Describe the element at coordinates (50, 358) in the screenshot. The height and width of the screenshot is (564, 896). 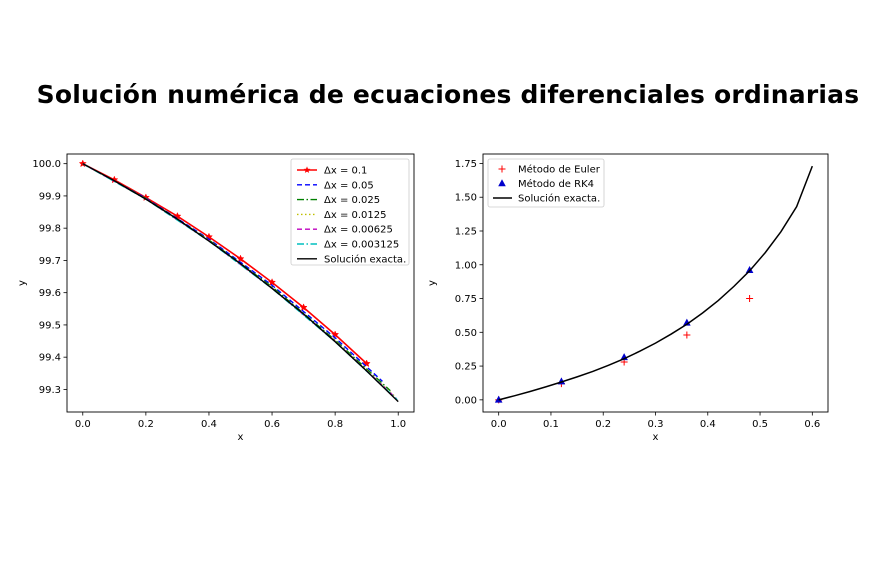
I see `left-y-tick-label: 99.4` at that location.